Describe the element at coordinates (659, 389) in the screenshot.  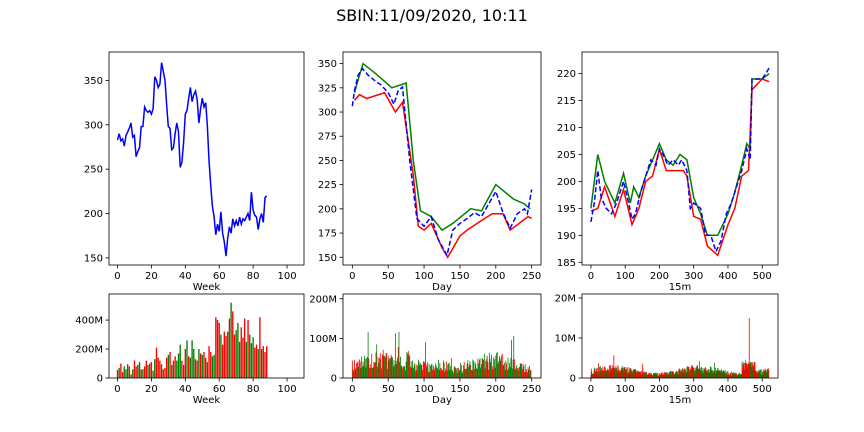
I see `15m-volume-x-tick-label: 200` at that location.